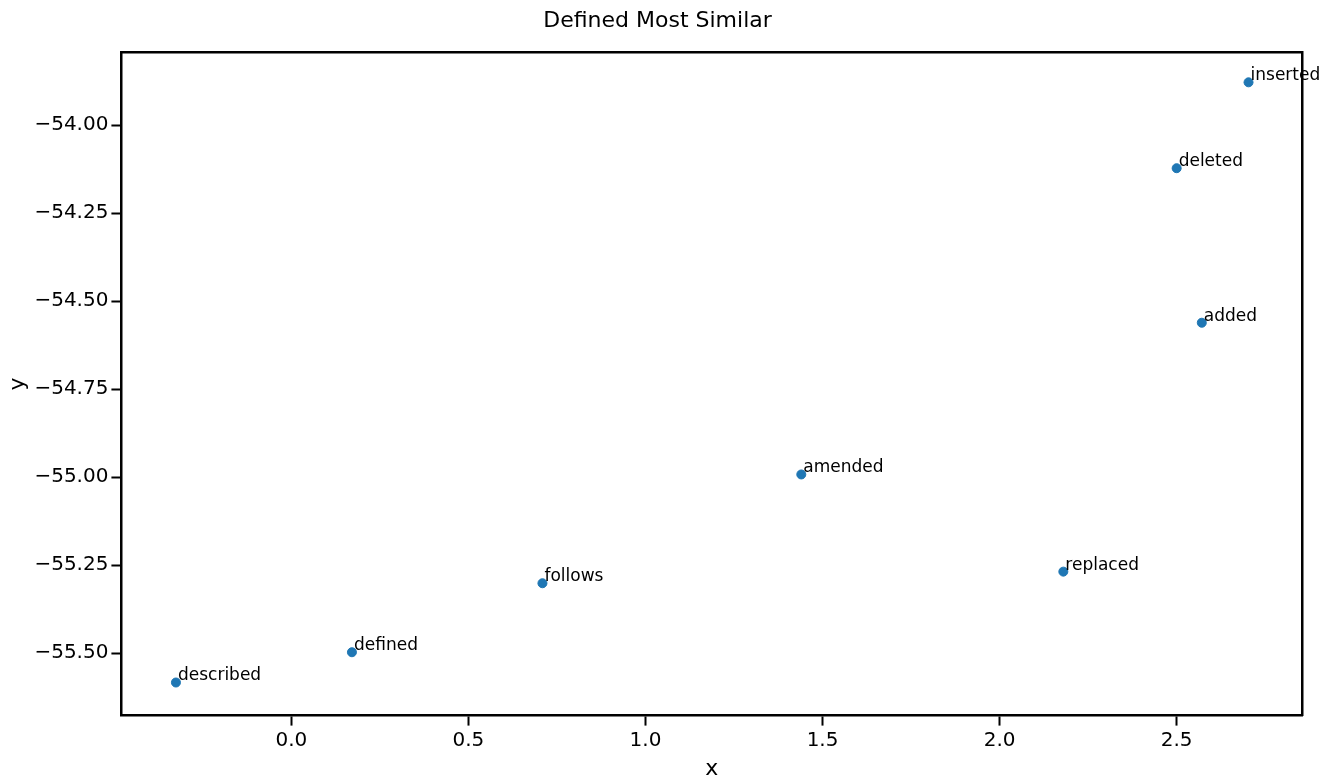 The height and width of the screenshot is (782, 1330). Describe the element at coordinates (822, 738) in the screenshot. I see `x-tick-label: 1.5` at that location.